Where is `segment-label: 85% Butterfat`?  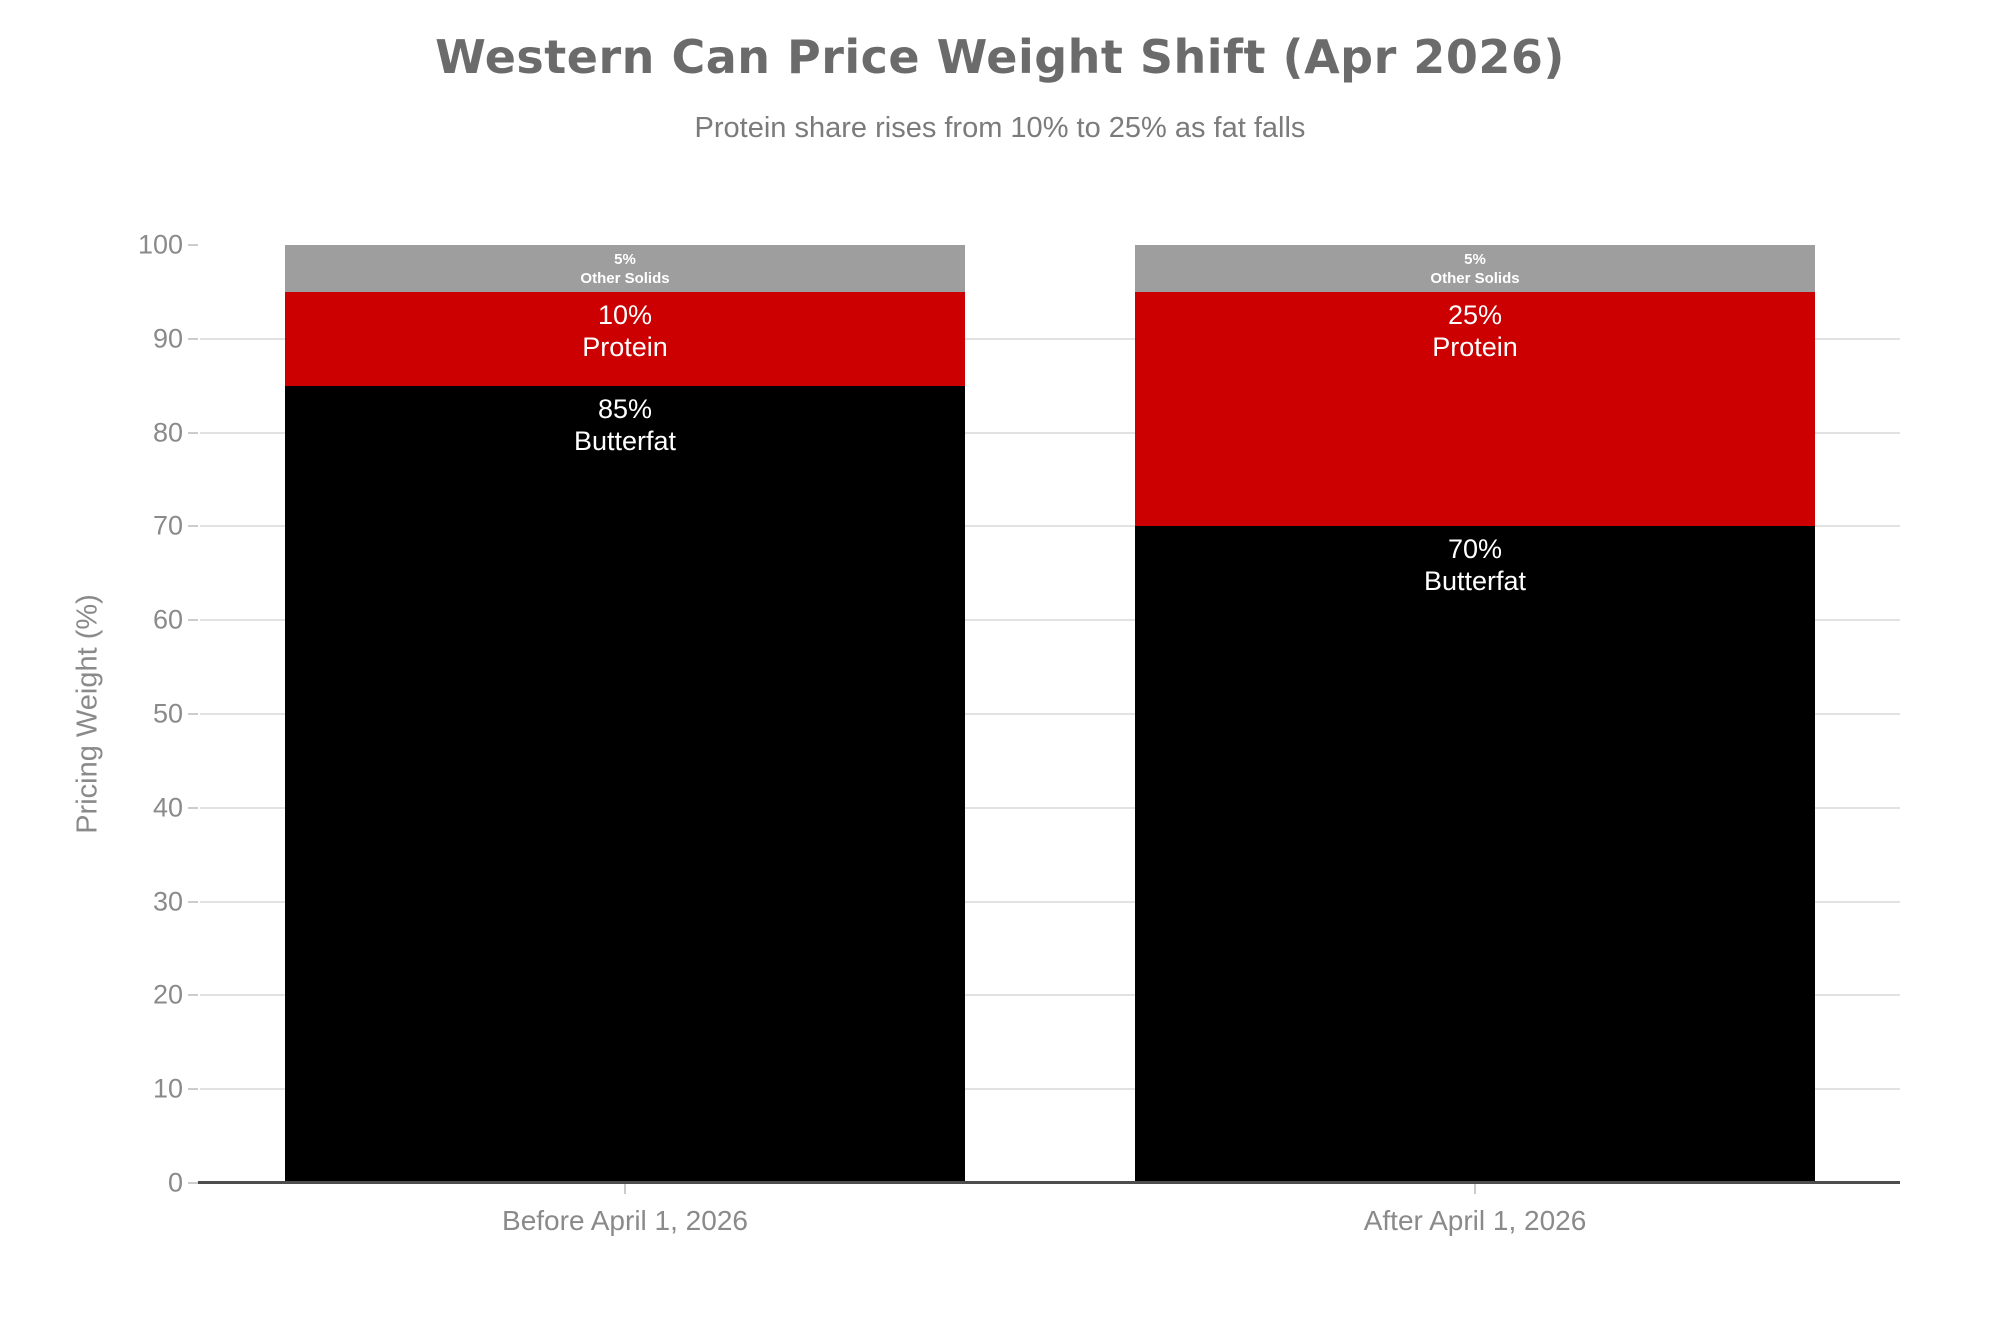 segment-label: 85% Butterfat is located at coordinates (625, 425).